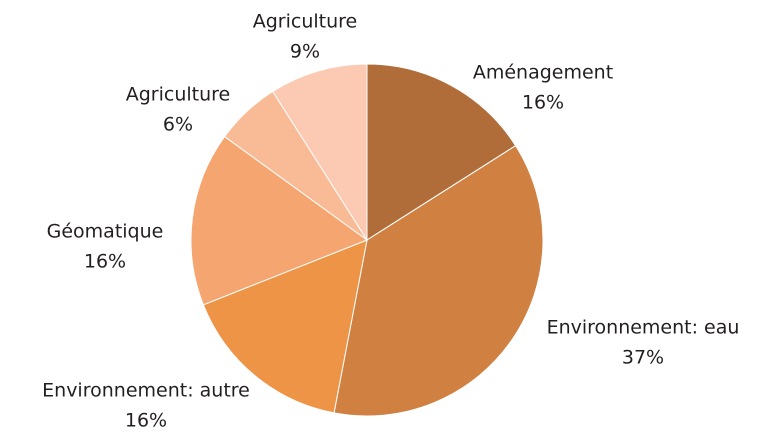  What do you see at coordinates (105, 232) in the screenshot?
I see `slice-label: Géomatique` at bounding box center [105, 232].